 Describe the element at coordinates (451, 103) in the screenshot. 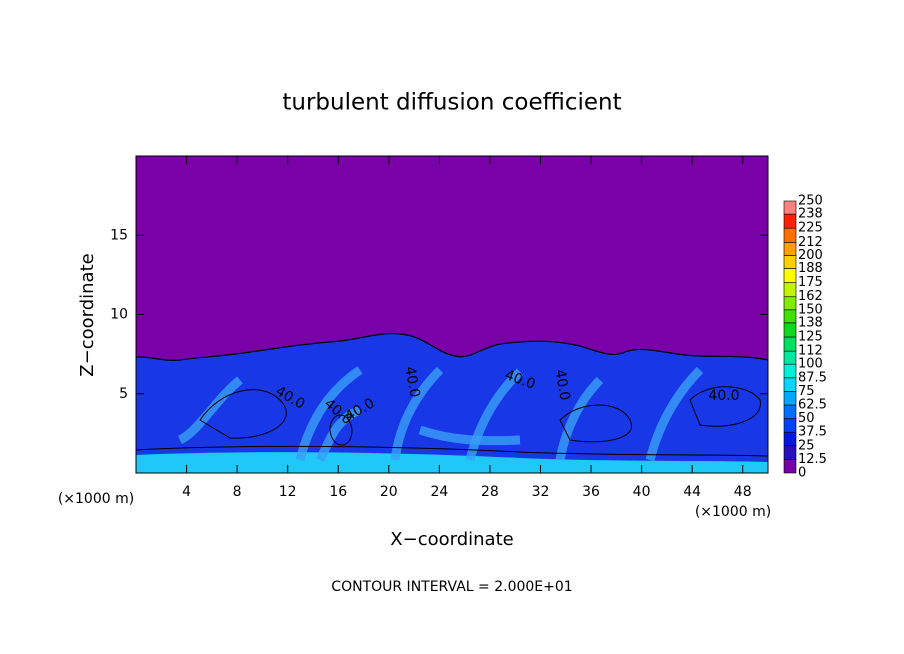

I see `chart-title: turbulent diffusion coefficient` at that location.